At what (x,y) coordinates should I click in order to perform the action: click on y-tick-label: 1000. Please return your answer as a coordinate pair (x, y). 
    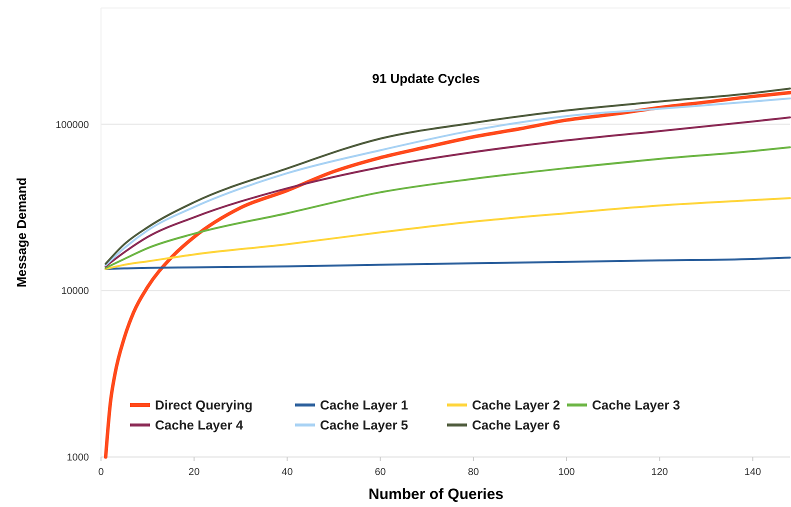
    Looking at the image, I should click on (78, 458).